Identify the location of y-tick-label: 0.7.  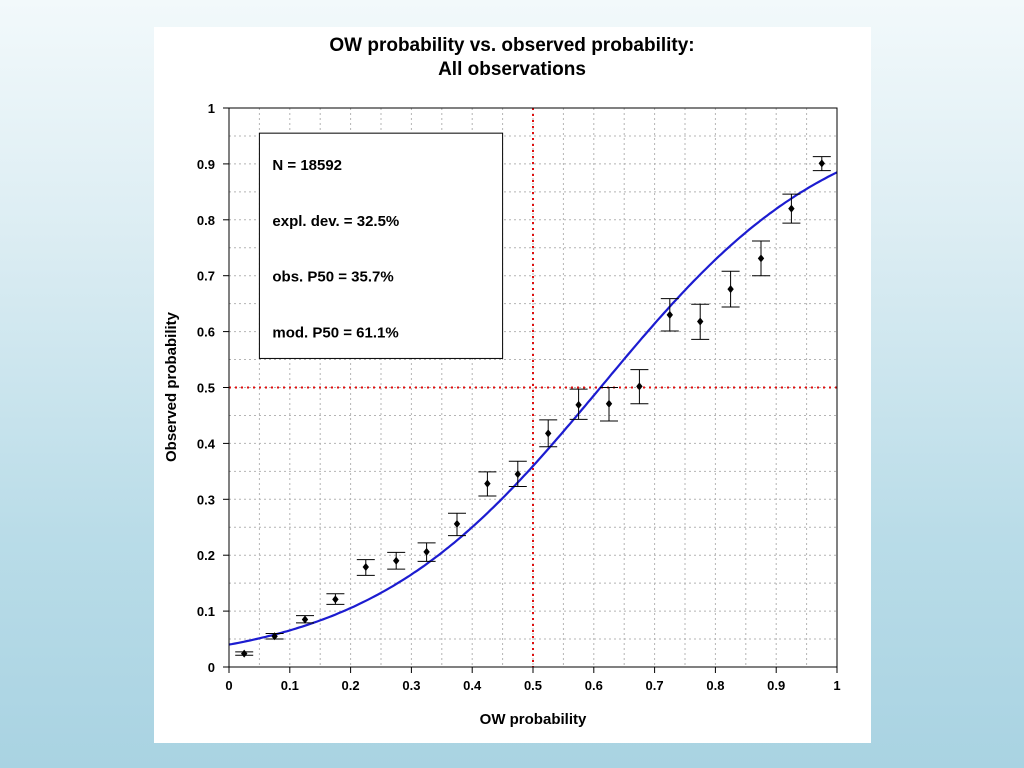
(206, 276).